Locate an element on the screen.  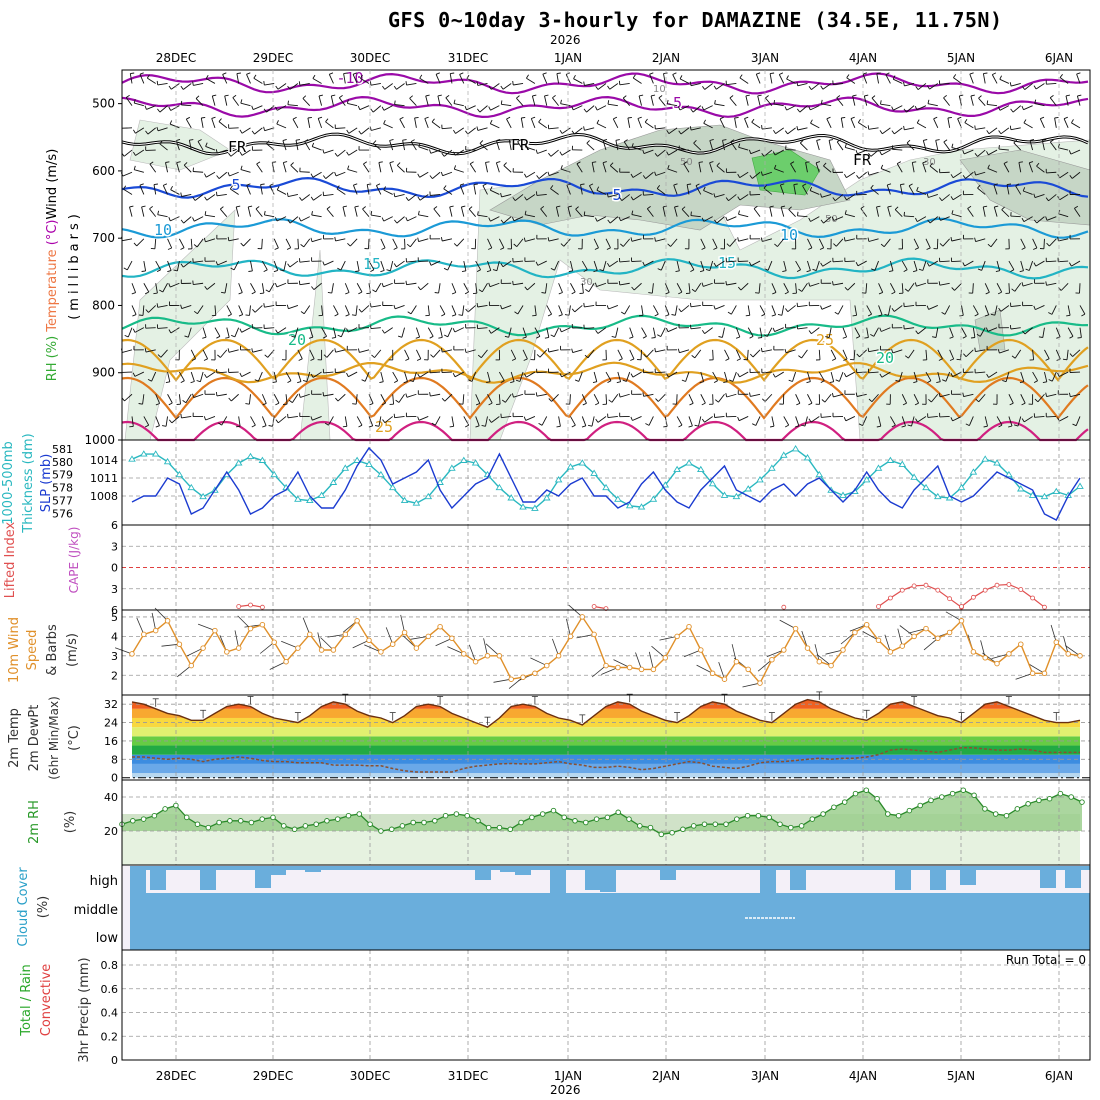
thickness-tick-label: 580 is located at coordinates (62, 462).